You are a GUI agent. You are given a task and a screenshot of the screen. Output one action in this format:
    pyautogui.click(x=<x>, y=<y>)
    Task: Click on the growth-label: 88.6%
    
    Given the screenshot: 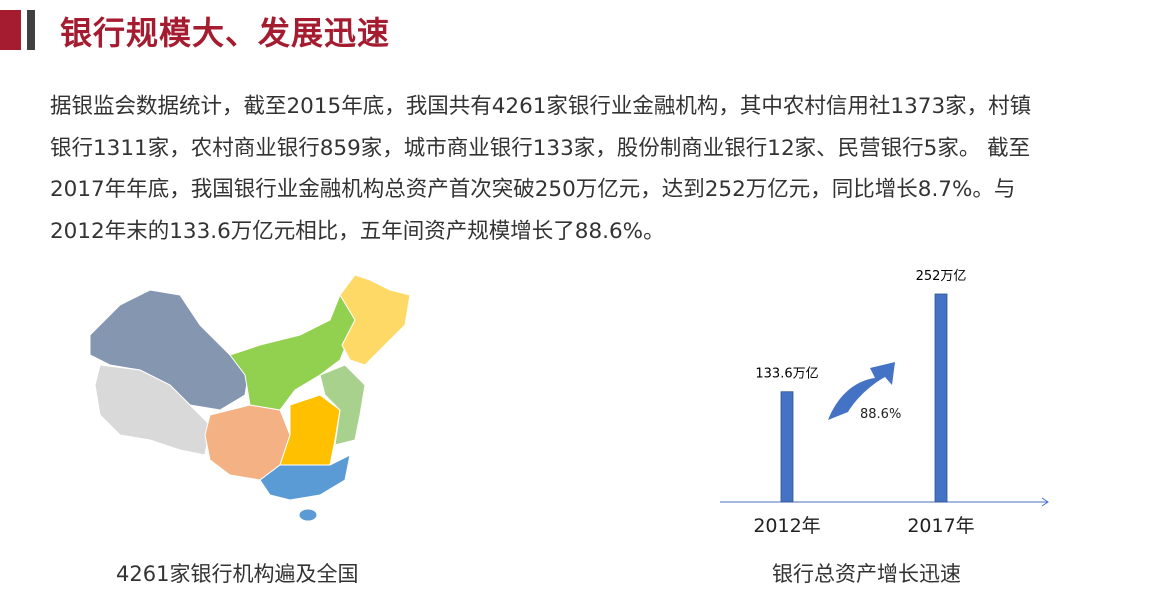 What is the action you would take?
    pyautogui.click(x=880, y=414)
    